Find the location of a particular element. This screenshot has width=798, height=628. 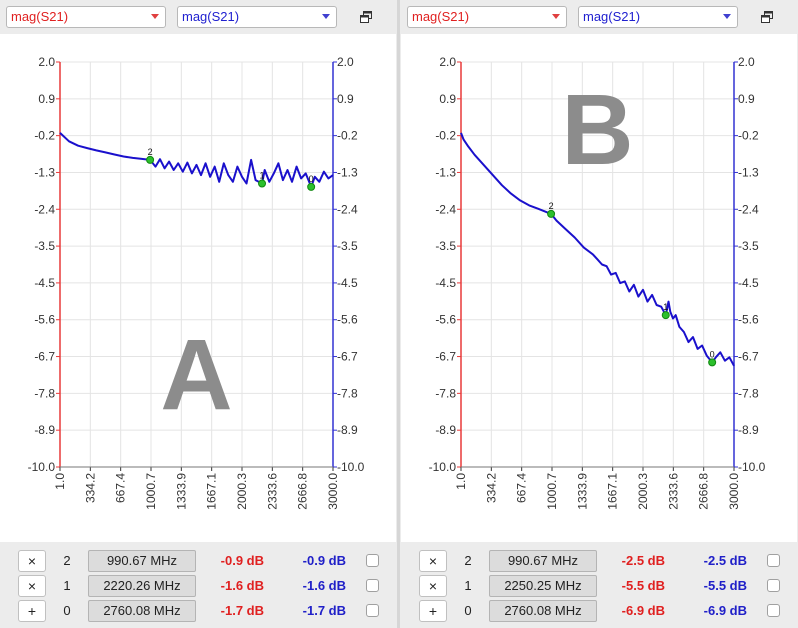

marker-frequency-field: 2250.25 MHz is located at coordinates (543, 586).